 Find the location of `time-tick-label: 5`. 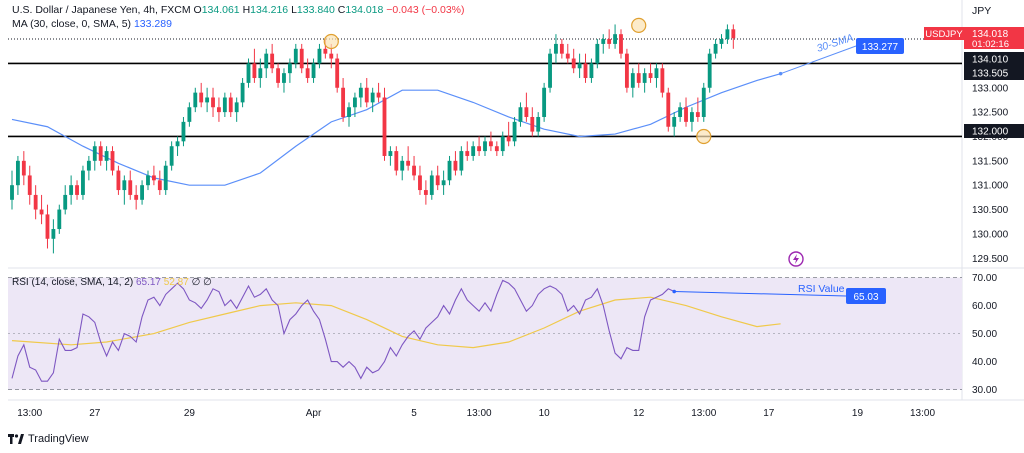

time-tick-label: 5 is located at coordinates (414, 413).